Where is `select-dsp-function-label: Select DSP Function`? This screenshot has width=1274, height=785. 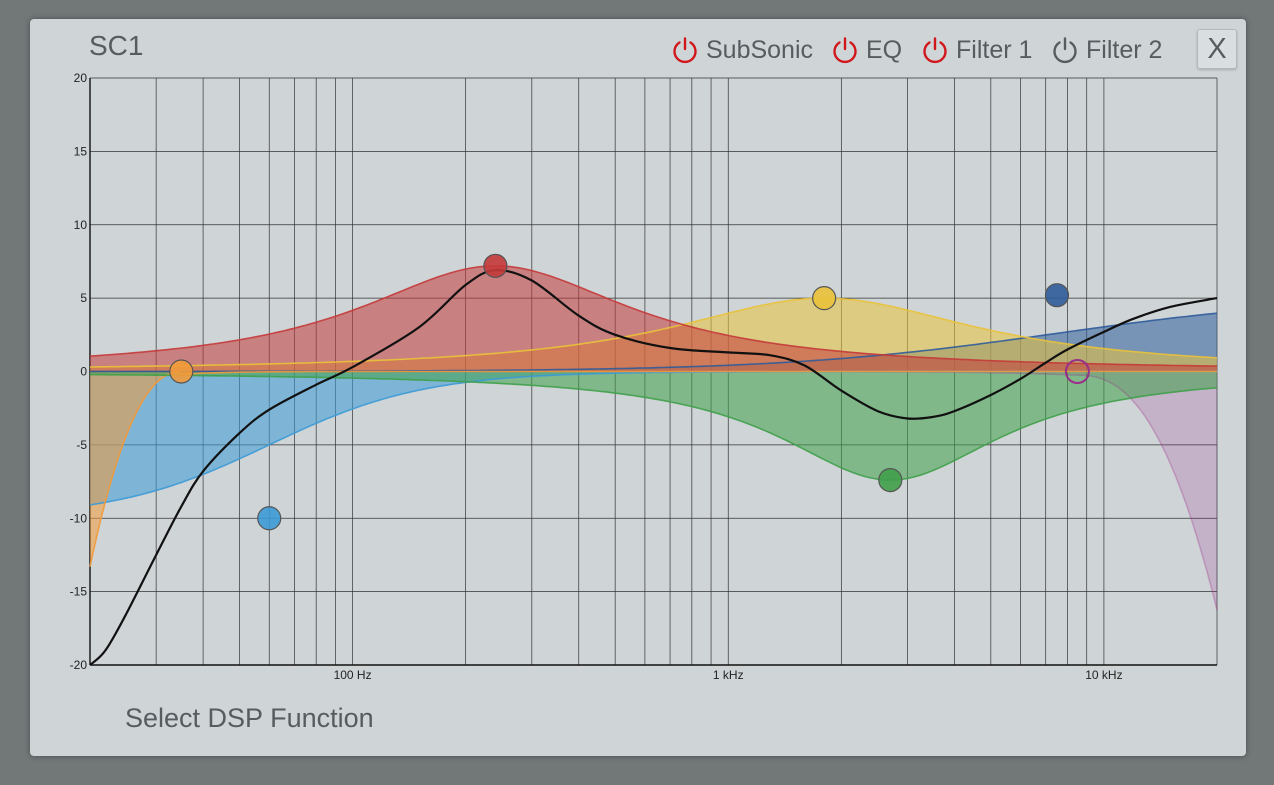
select-dsp-function-label: Select DSP Function is located at coordinates (249, 718).